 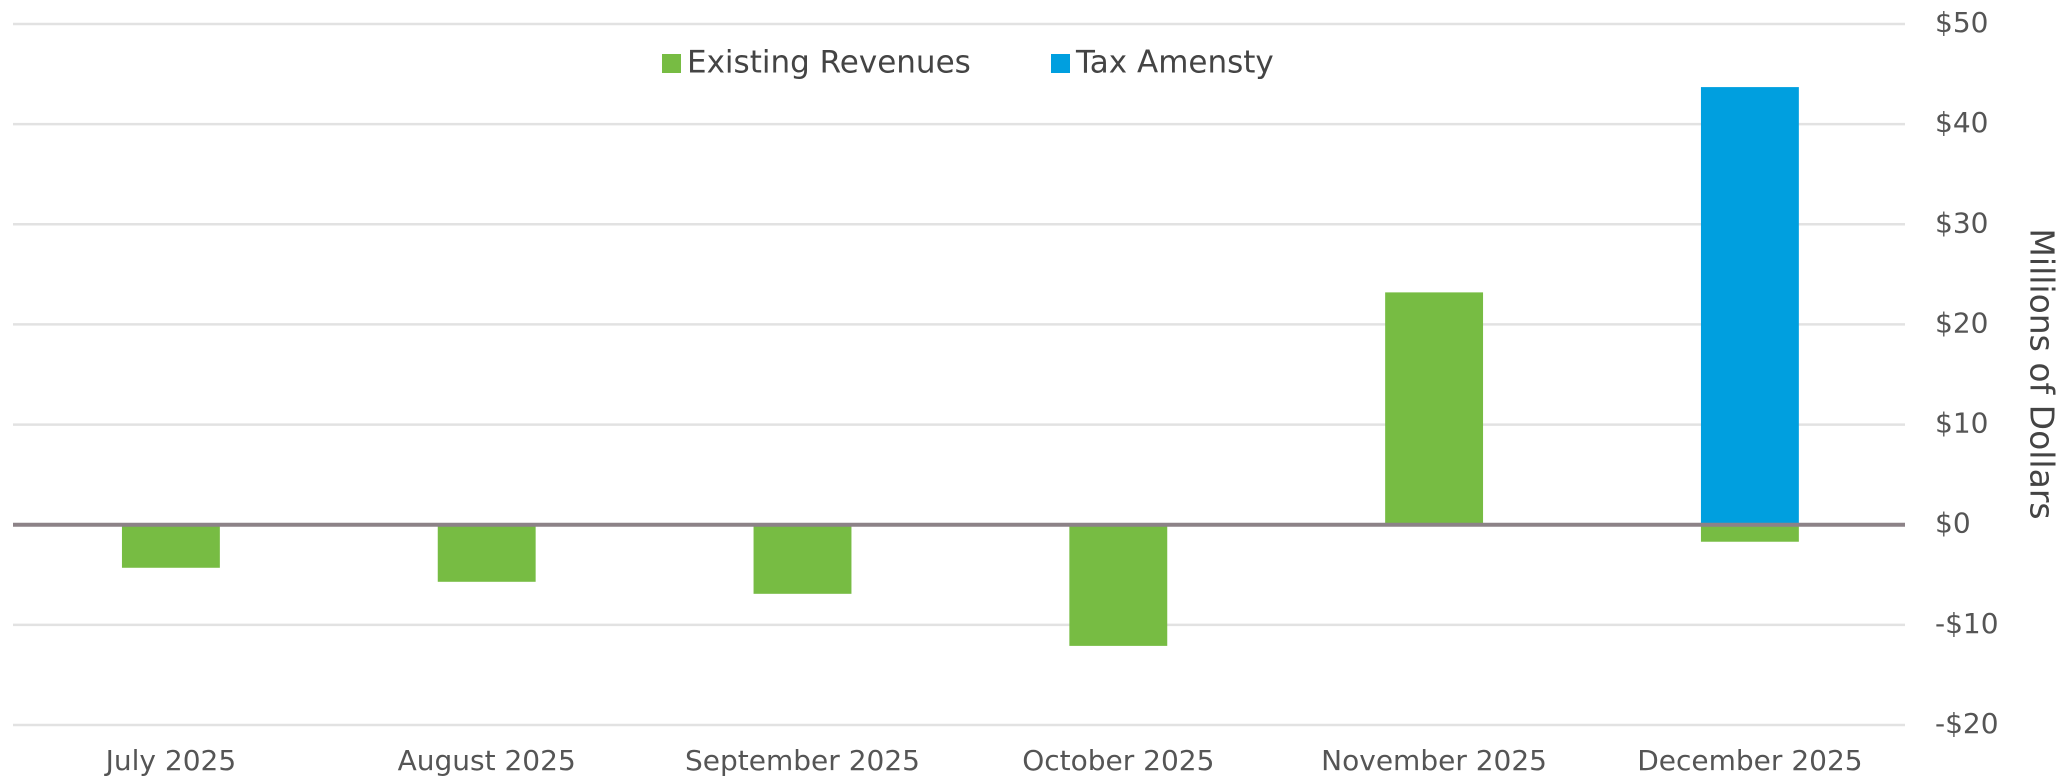 I want to click on y-tick-label: $40, so click(x=1961, y=122).